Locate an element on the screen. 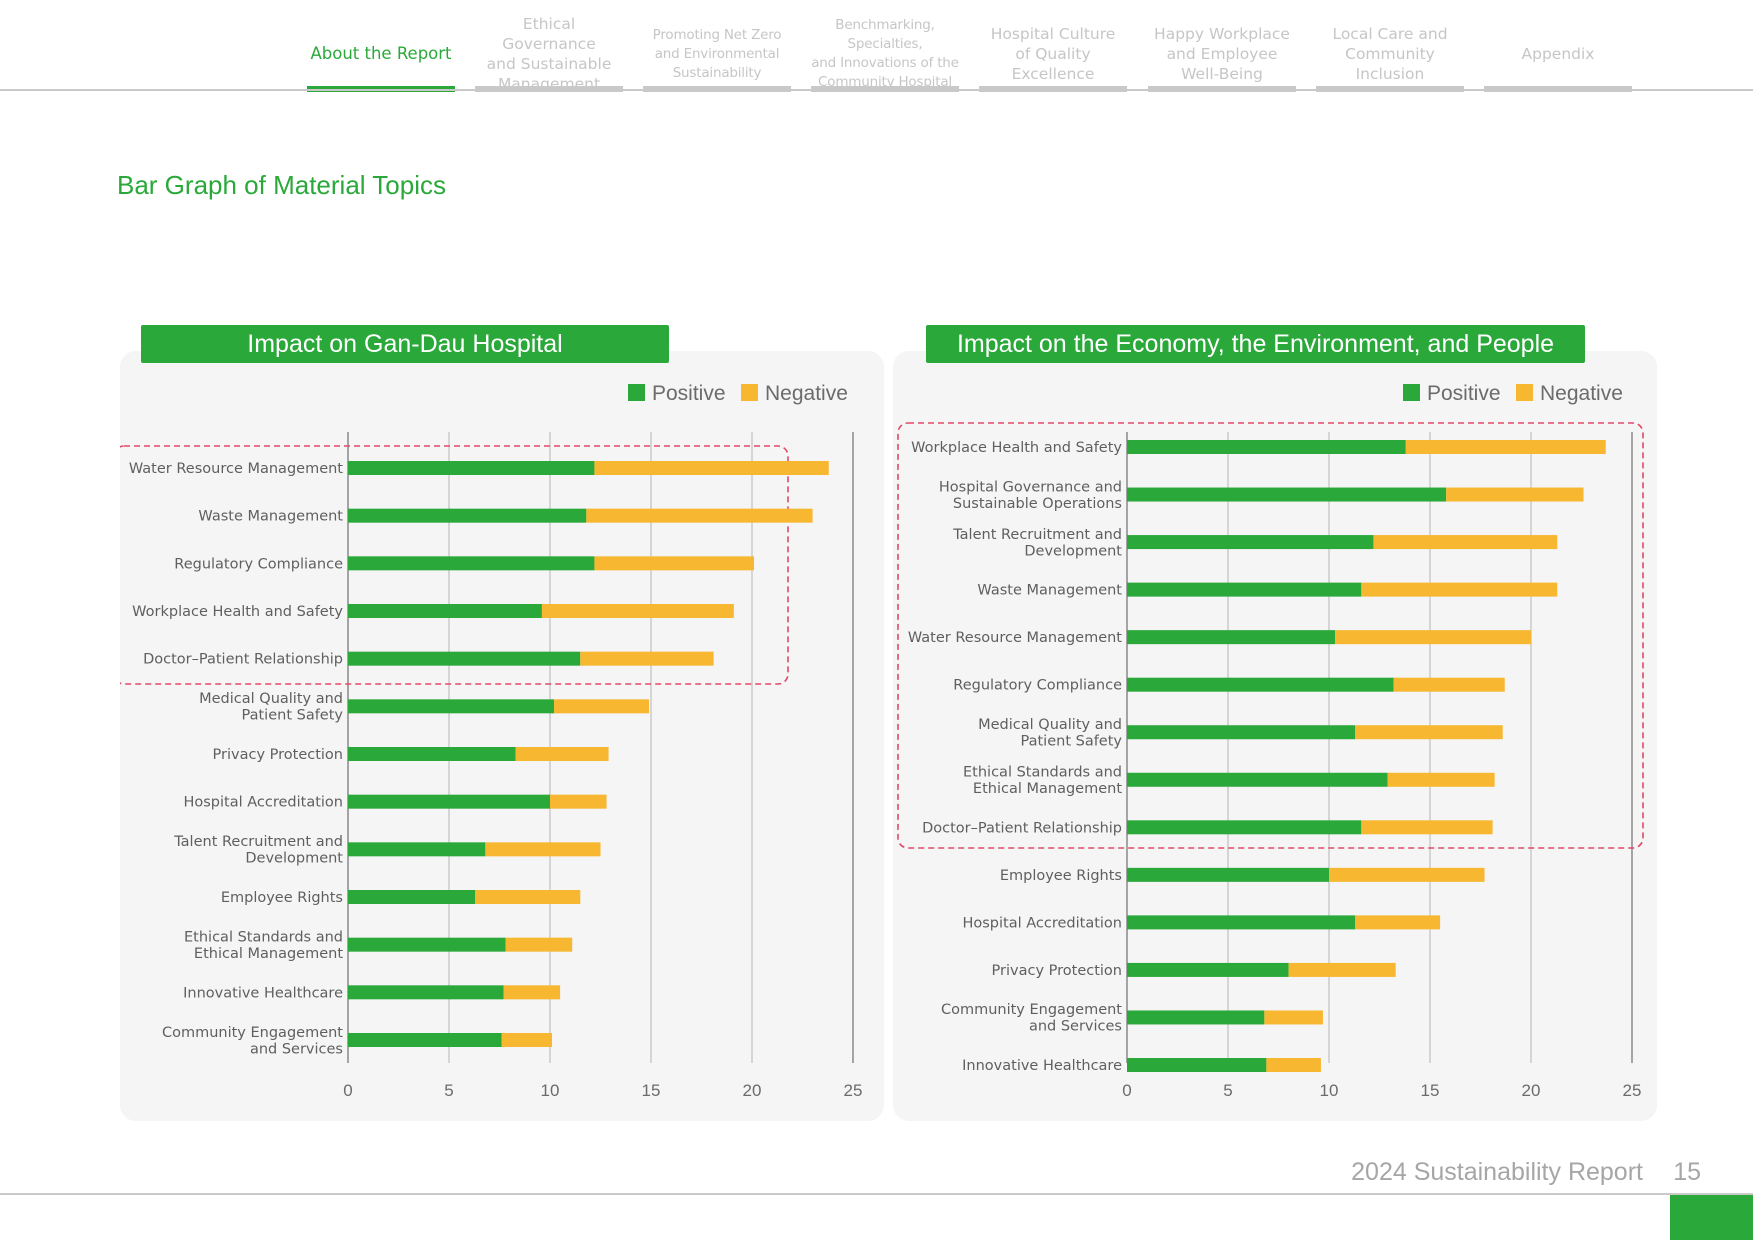 Image resolution: width=1753 pixels, height=1240 pixels. category-label-line: and Services is located at coordinates (1075, 1027).